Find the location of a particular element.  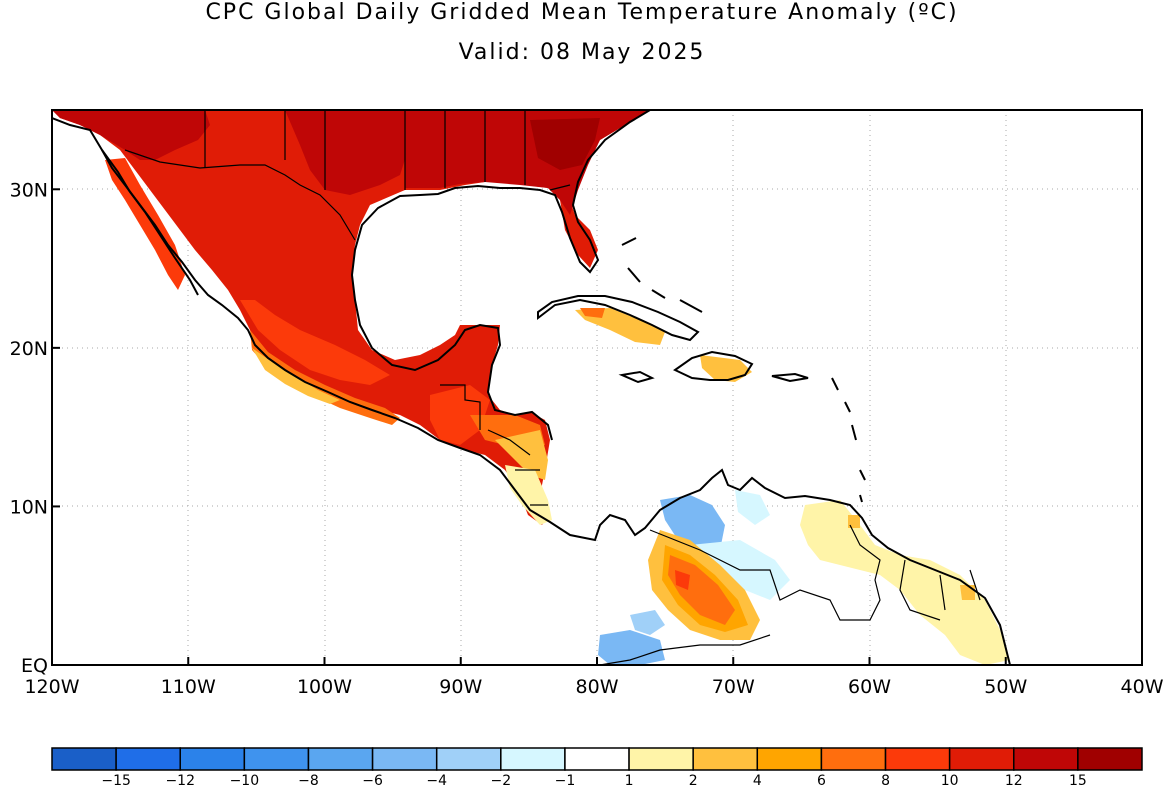

anomaly-colombia-cool is located at coordinates (692, 525).